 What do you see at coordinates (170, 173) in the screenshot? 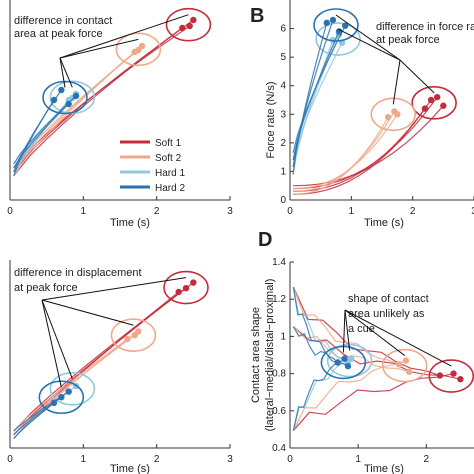
I see `legend-label: Hard 1` at bounding box center [170, 173].